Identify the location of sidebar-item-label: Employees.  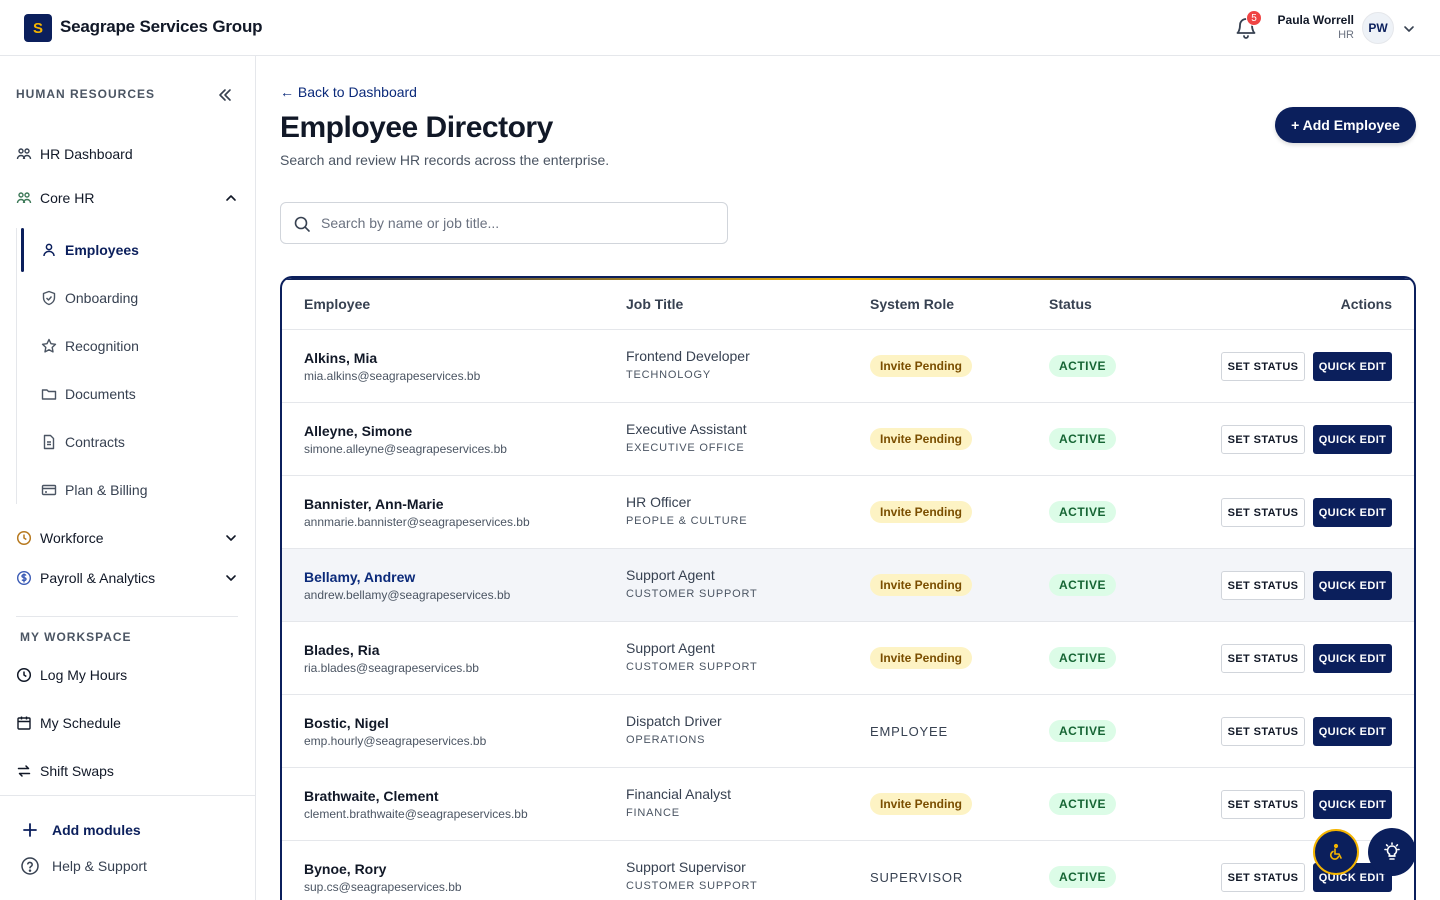
(102, 250).